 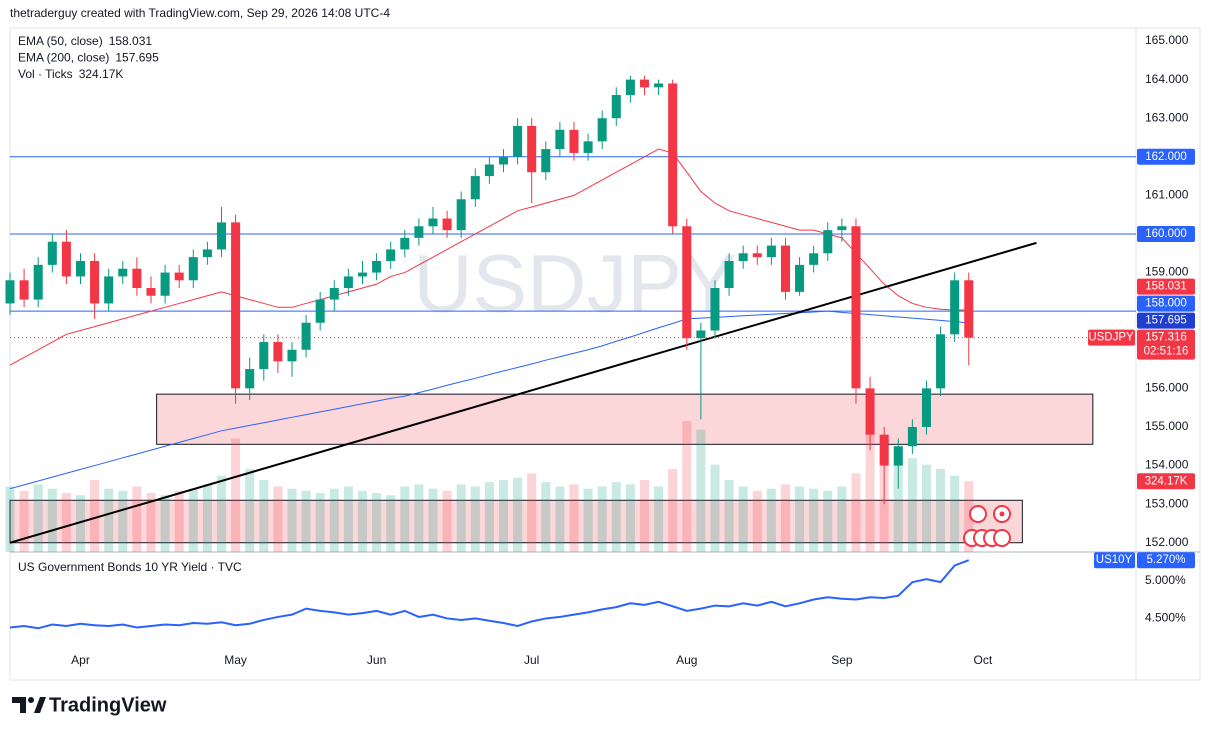 I want to click on yield-line, so click(x=489, y=594).